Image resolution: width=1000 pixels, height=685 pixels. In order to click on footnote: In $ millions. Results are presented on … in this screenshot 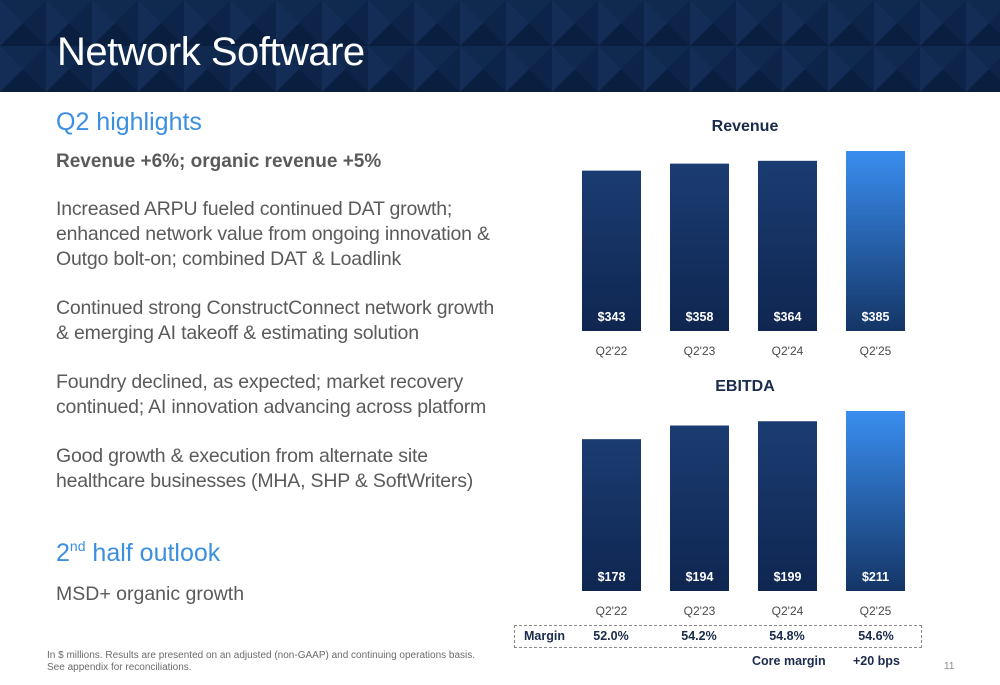, I will do `click(261, 662)`.